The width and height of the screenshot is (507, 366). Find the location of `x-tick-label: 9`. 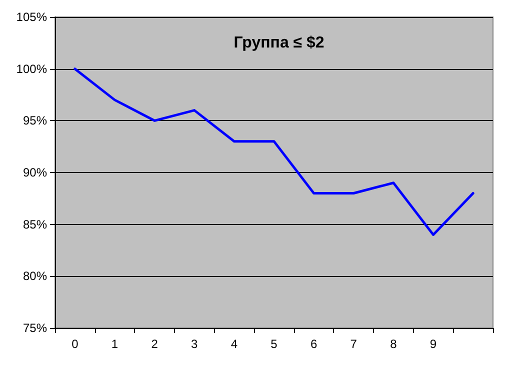

x-tick-label: 9 is located at coordinates (433, 344).